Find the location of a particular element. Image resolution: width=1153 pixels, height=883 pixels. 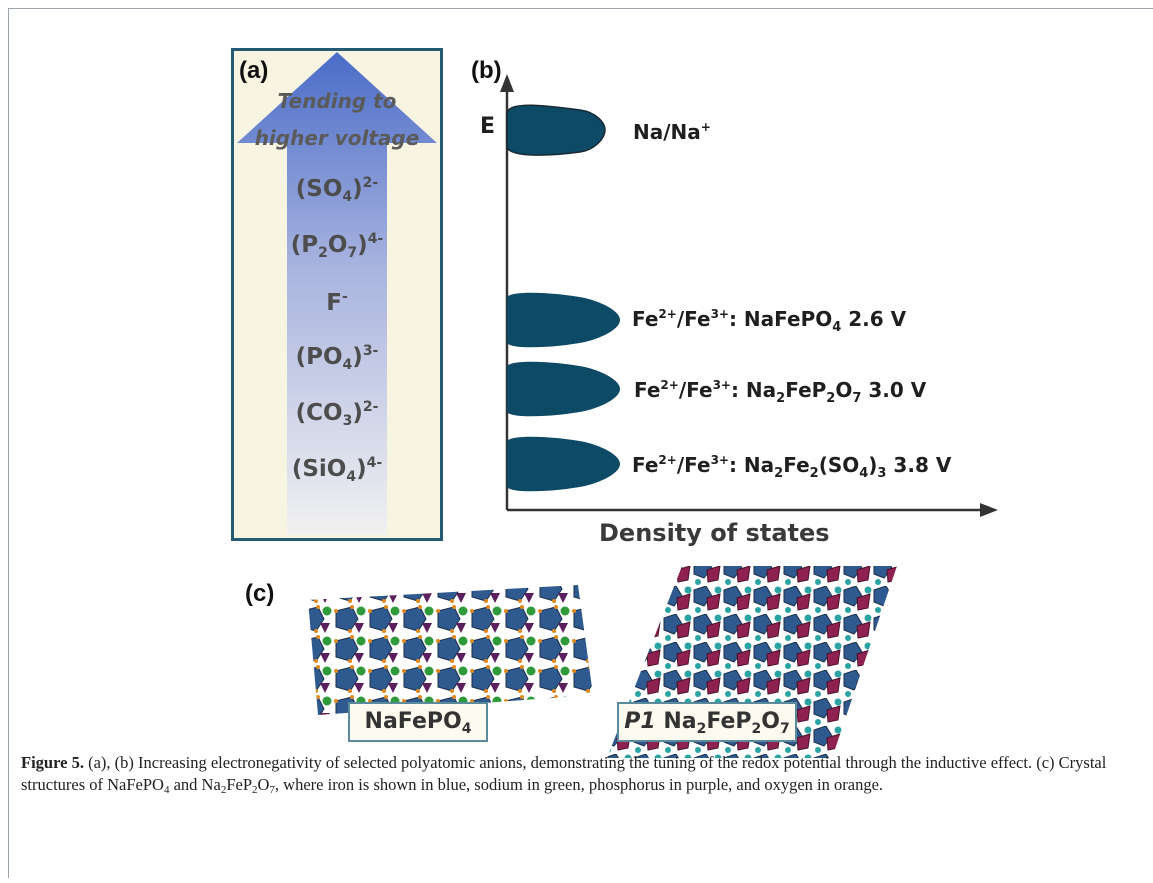

x-axis-label: Density of states is located at coordinates (714, 533).